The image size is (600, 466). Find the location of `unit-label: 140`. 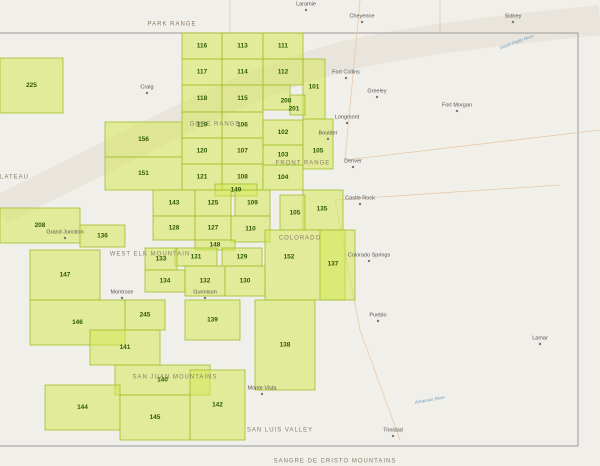

unit-label: 140 is located at coordinates (162, 380).